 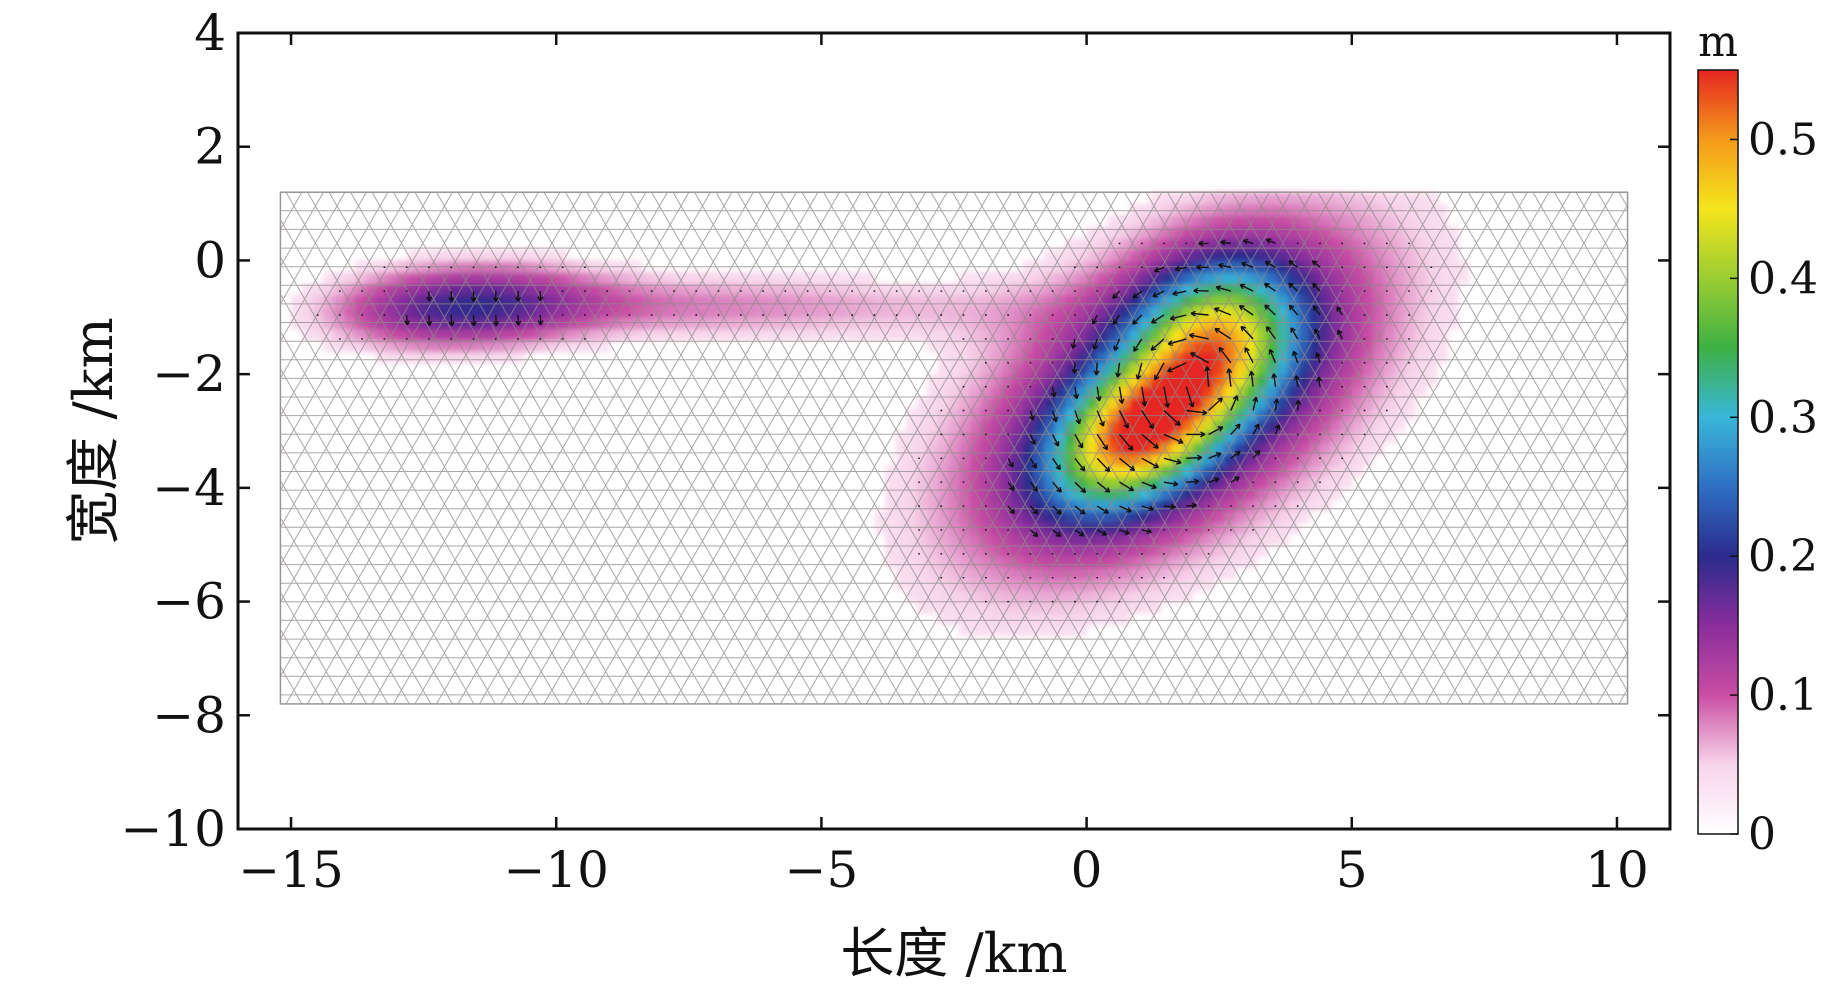 What do you see at coordinates (210, 147) in the screenshot?
I see `y-tick-label: 2` at bounding box center [210, 147].